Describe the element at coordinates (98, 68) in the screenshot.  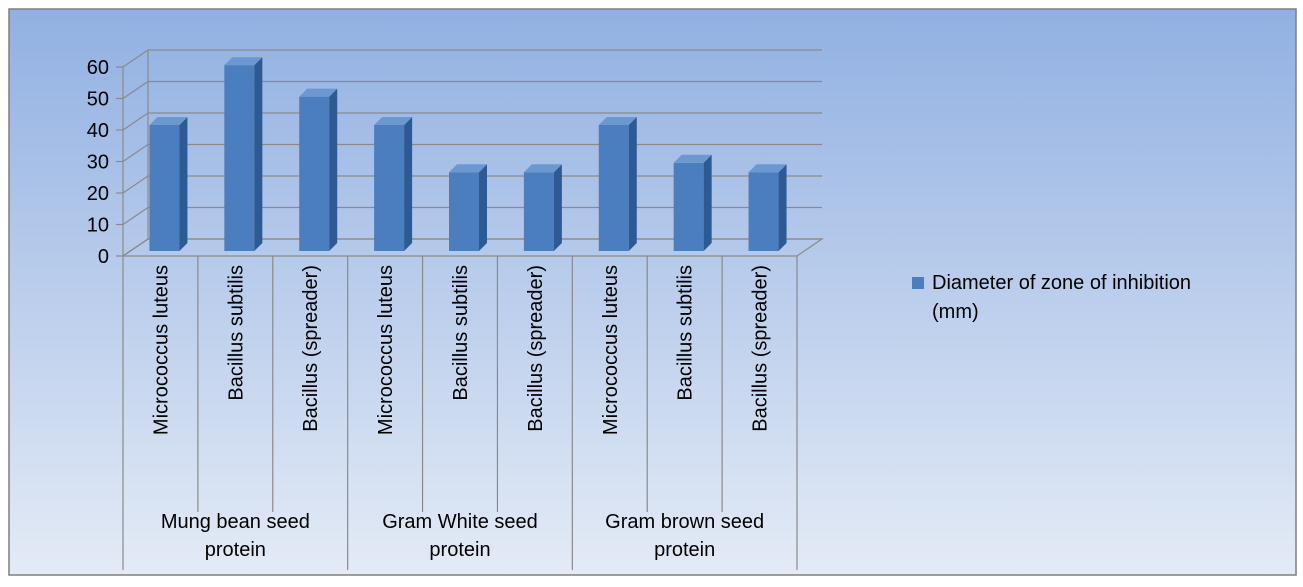
I see `y-tick-label: 60` at that location.